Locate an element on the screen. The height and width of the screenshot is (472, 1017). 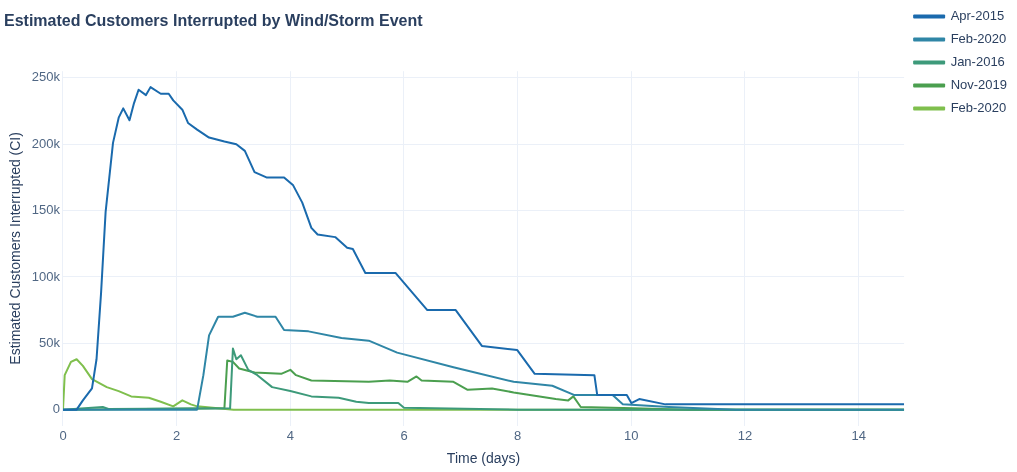
y-tick-label: 250k is located at coordinates (46, 77).